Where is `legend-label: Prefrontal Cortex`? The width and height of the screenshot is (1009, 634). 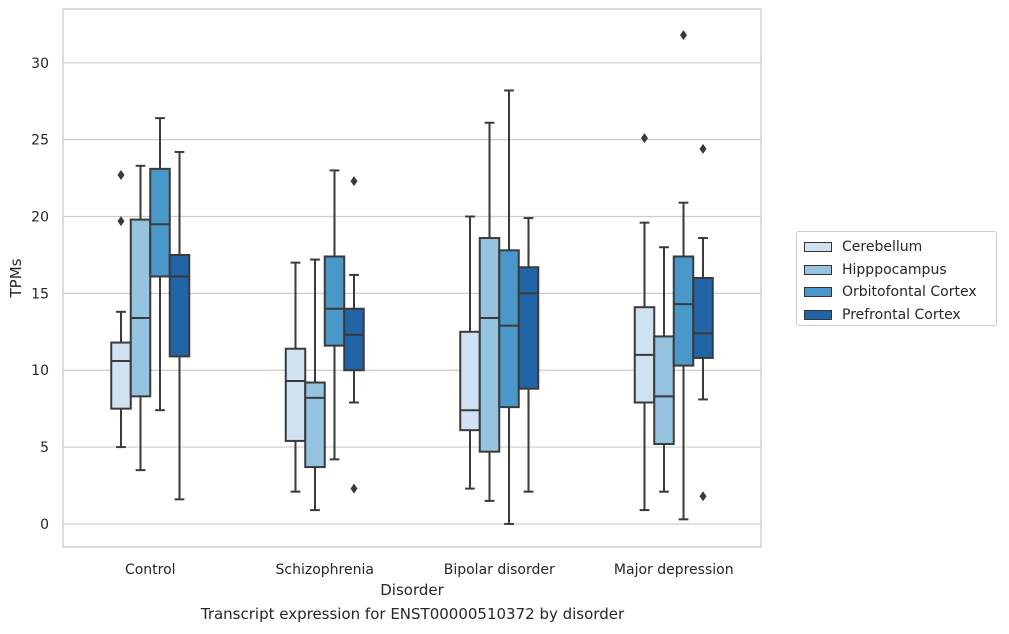 legend-label: Prefrontal Cortex is located at coordinates (901, 314).